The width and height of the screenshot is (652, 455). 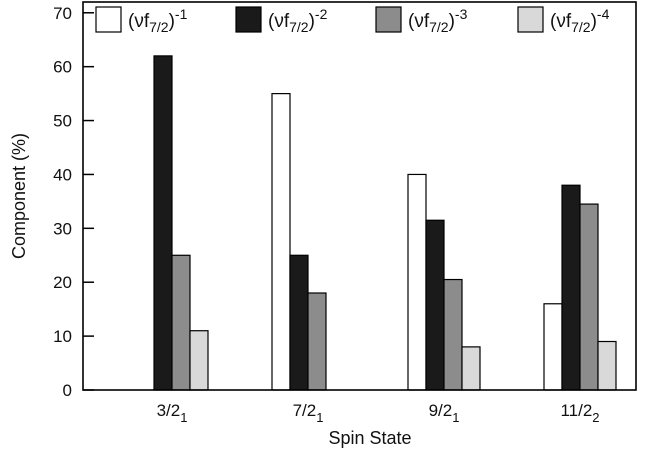 What do you see at coordinates (169, 410) in the screenshot?
I see `x-tick-label-base: 3/2` at bounding box center [169, 410].